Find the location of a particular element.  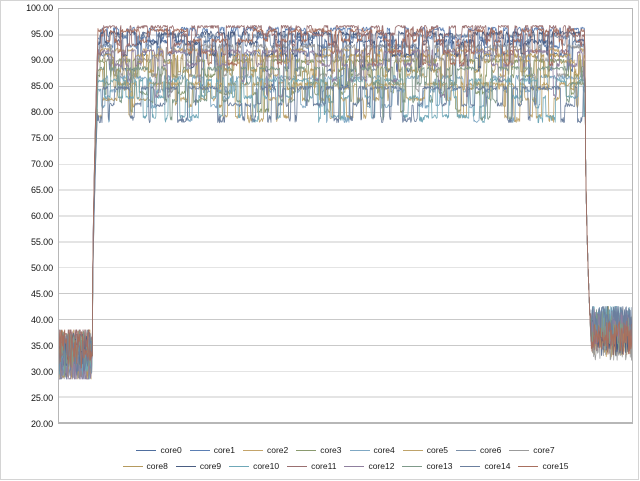

legend-swatch-core10 is located at coordinates (239, 466).